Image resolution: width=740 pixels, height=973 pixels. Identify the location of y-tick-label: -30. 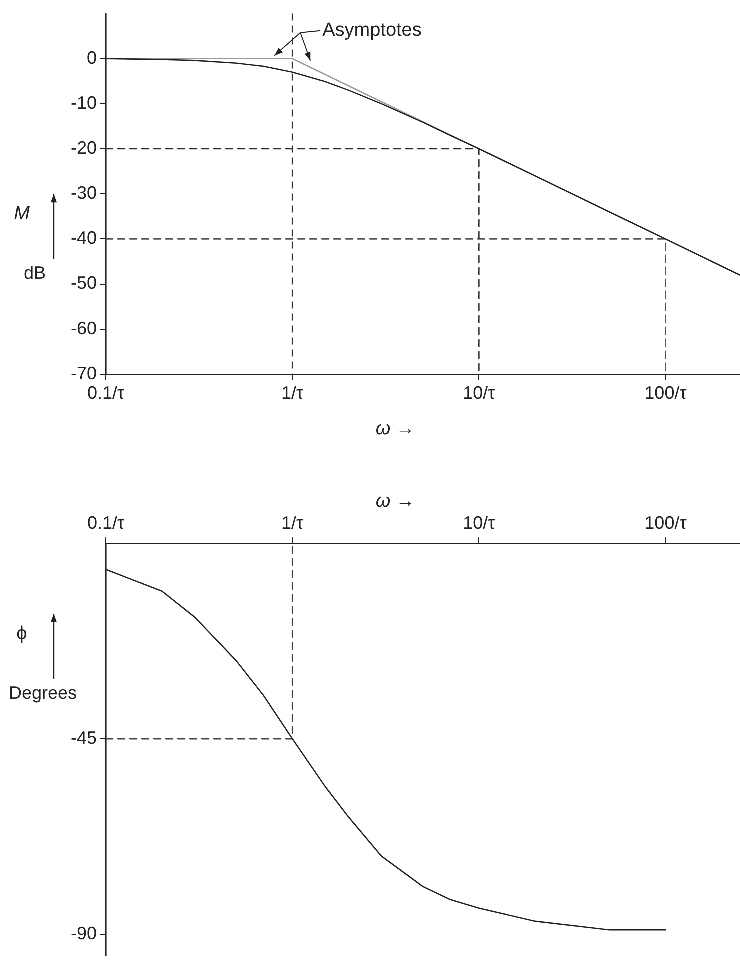
(84, 193).